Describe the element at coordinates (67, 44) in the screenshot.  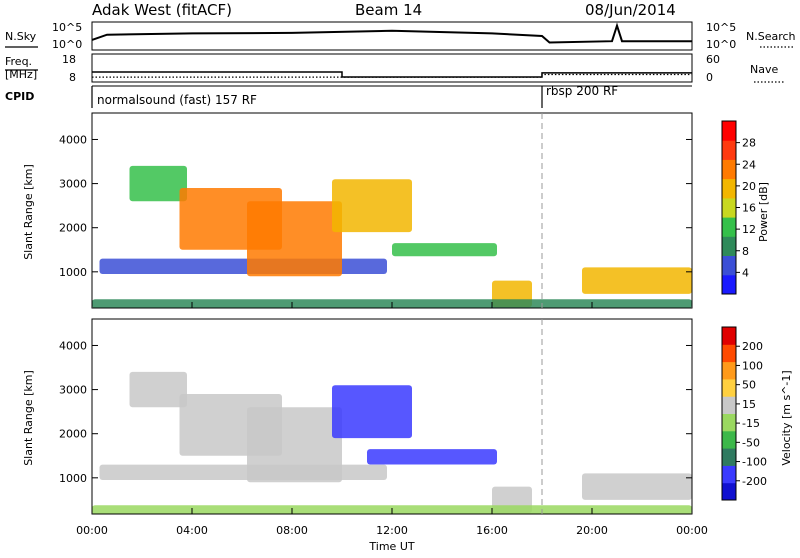
I see `noise-left-tick-bottom: 10^0` at that location.